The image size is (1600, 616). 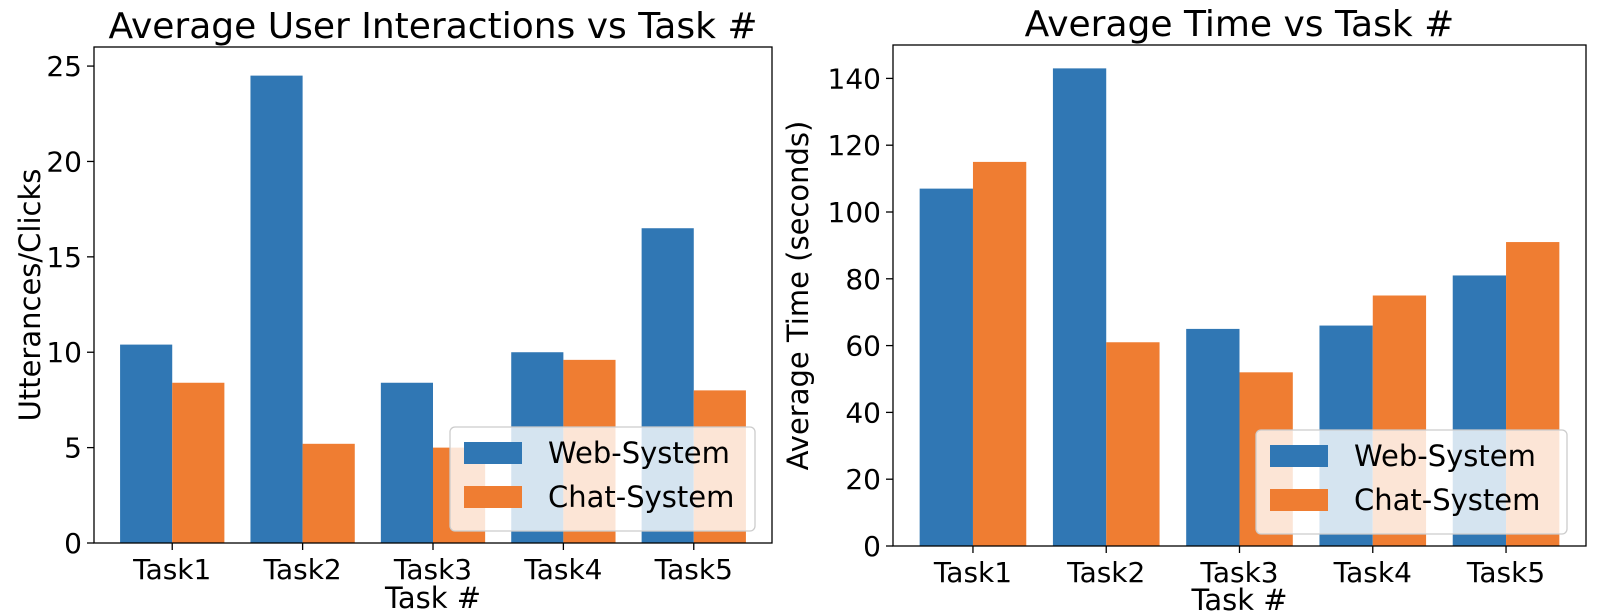 I want to click on y-tick-label: 15, so click(x=64, y=257).